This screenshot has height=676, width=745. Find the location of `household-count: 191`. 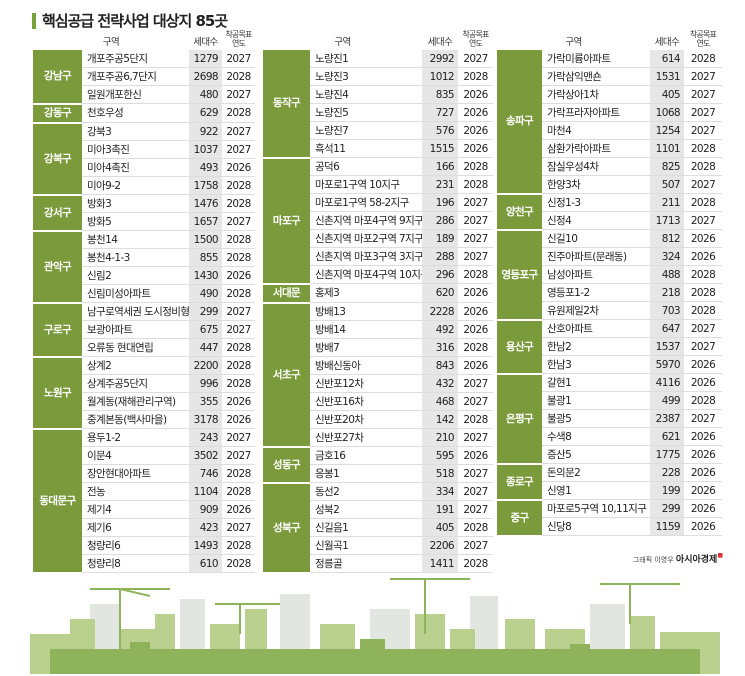

household-count: 191 is located at coordinates (440, 509).